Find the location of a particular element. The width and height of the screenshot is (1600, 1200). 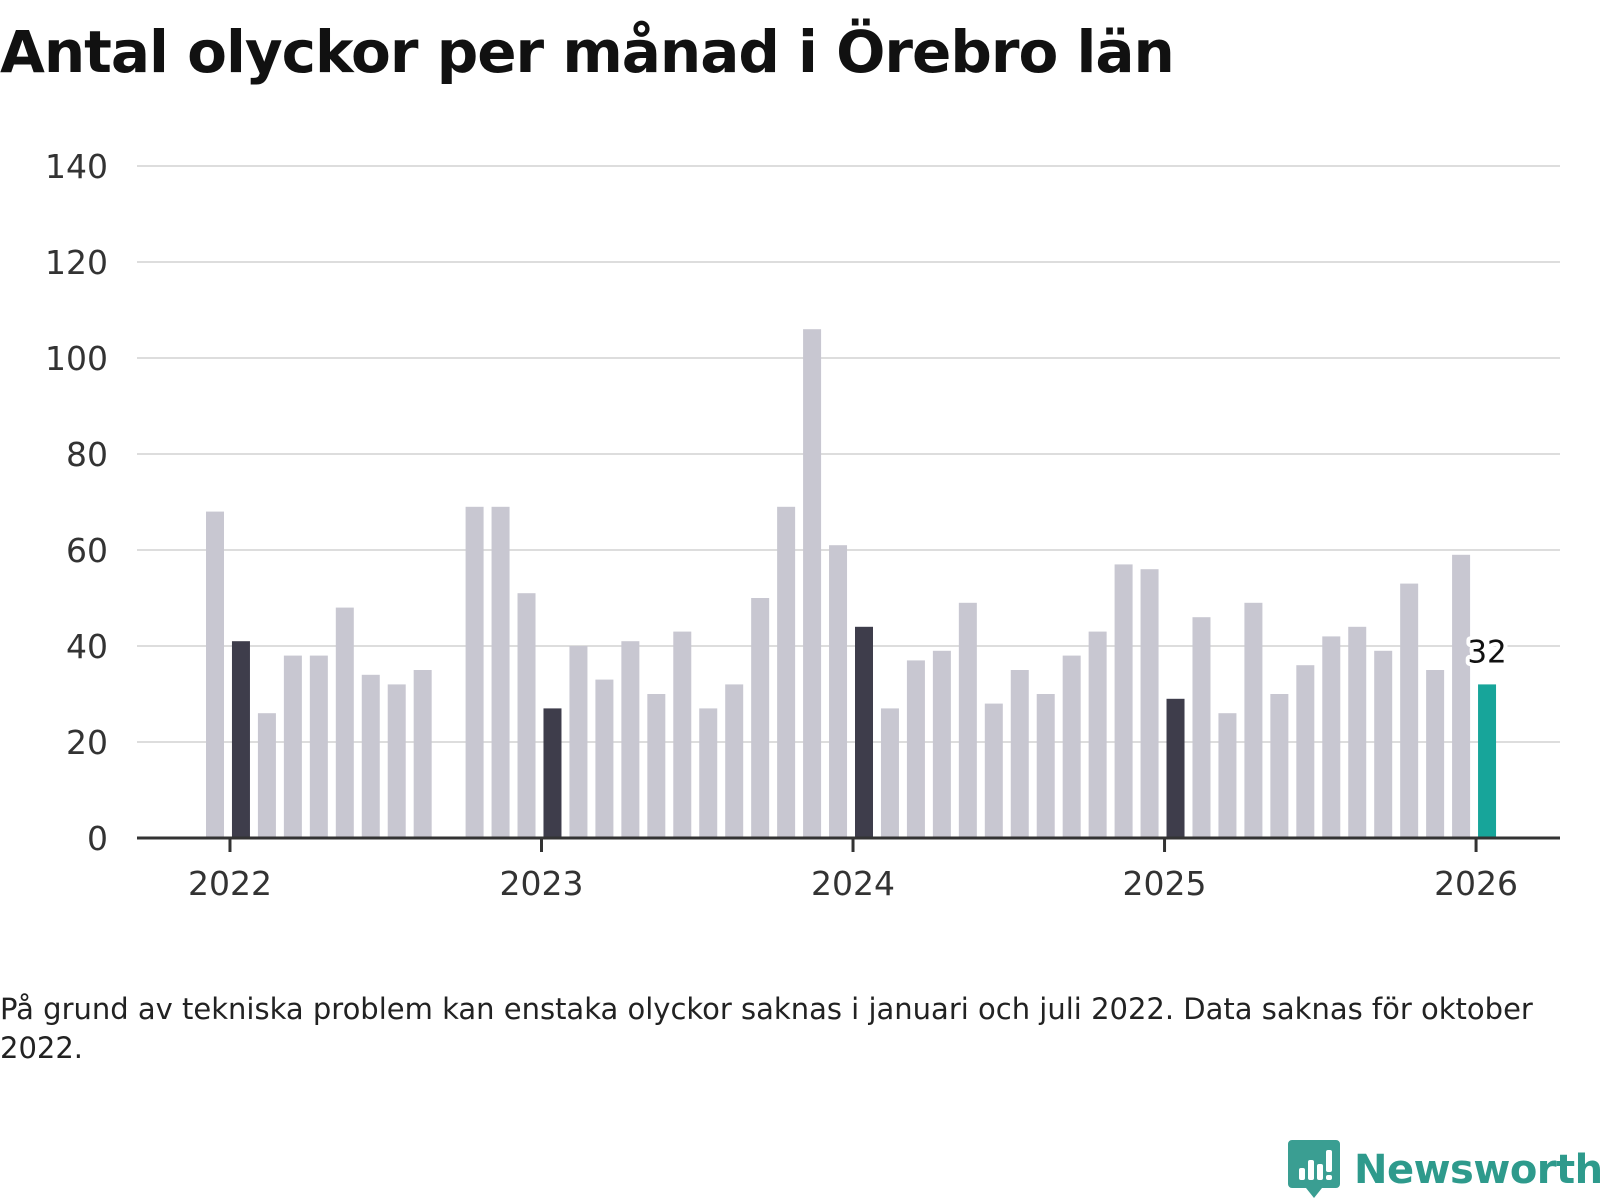

x-tick-label: 2025 is located at coordinates (1165, 883).